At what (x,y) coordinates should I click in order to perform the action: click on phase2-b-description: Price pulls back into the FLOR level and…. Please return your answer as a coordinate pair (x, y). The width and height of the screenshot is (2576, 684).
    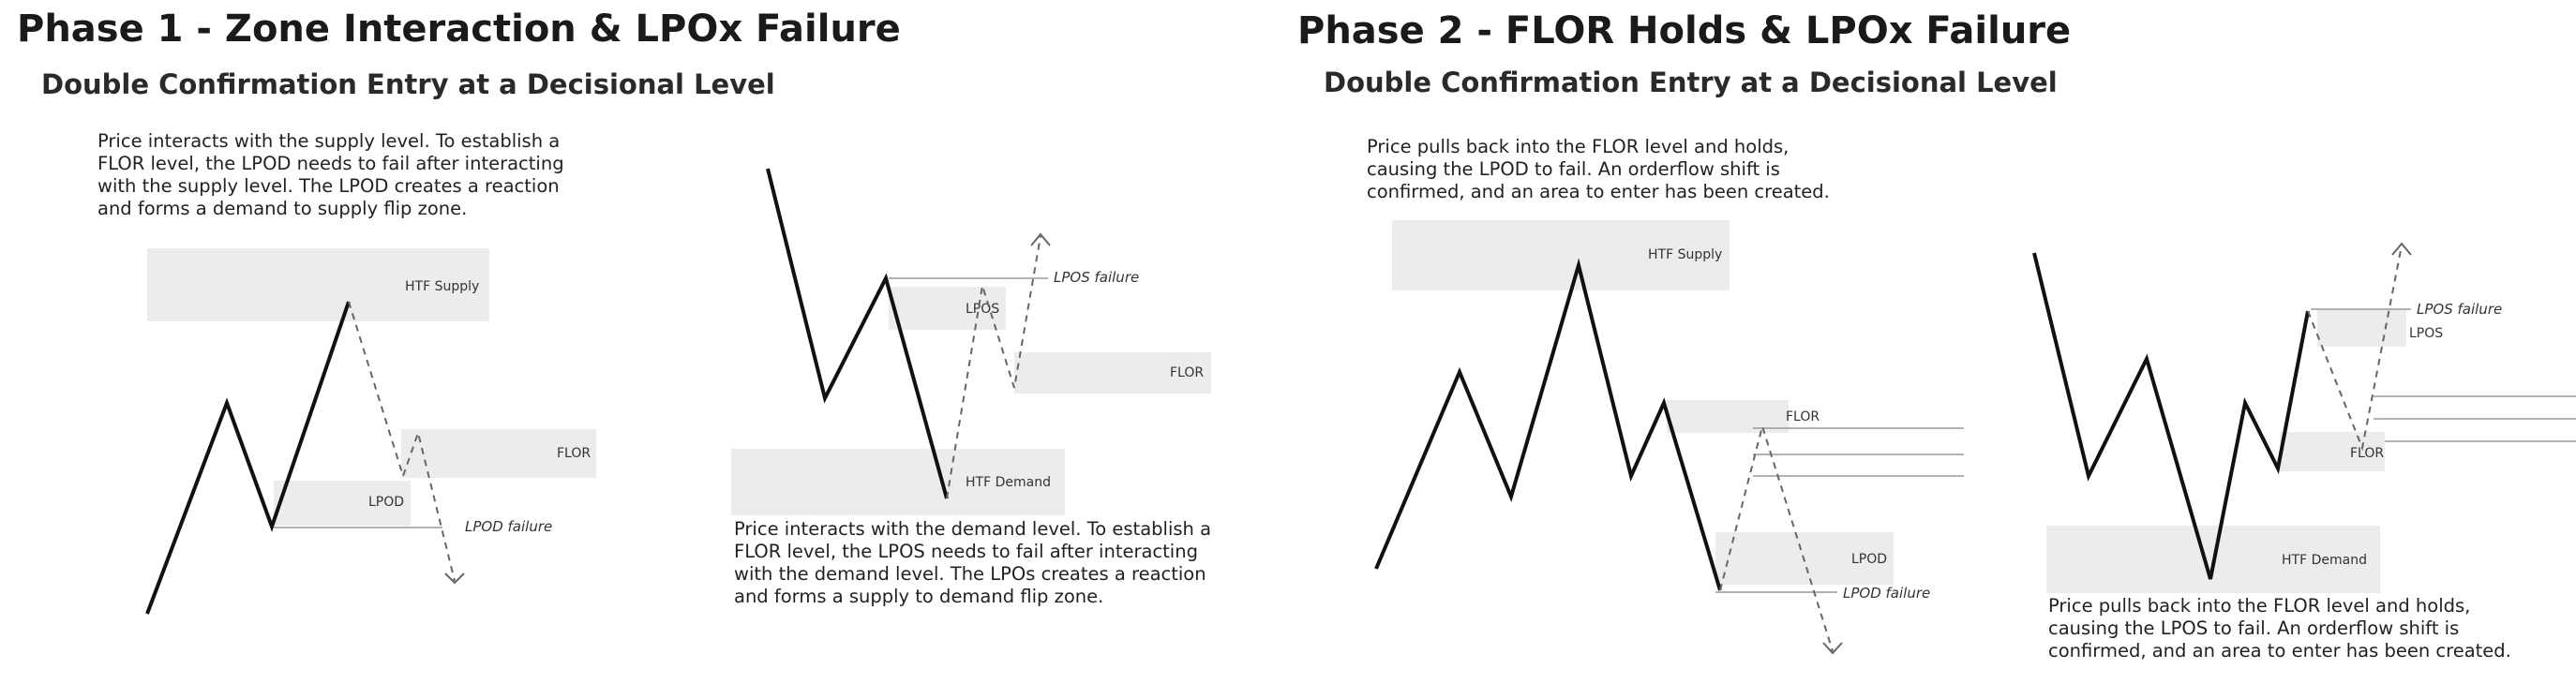
    Looking at the image, I should click on (2279, 628).